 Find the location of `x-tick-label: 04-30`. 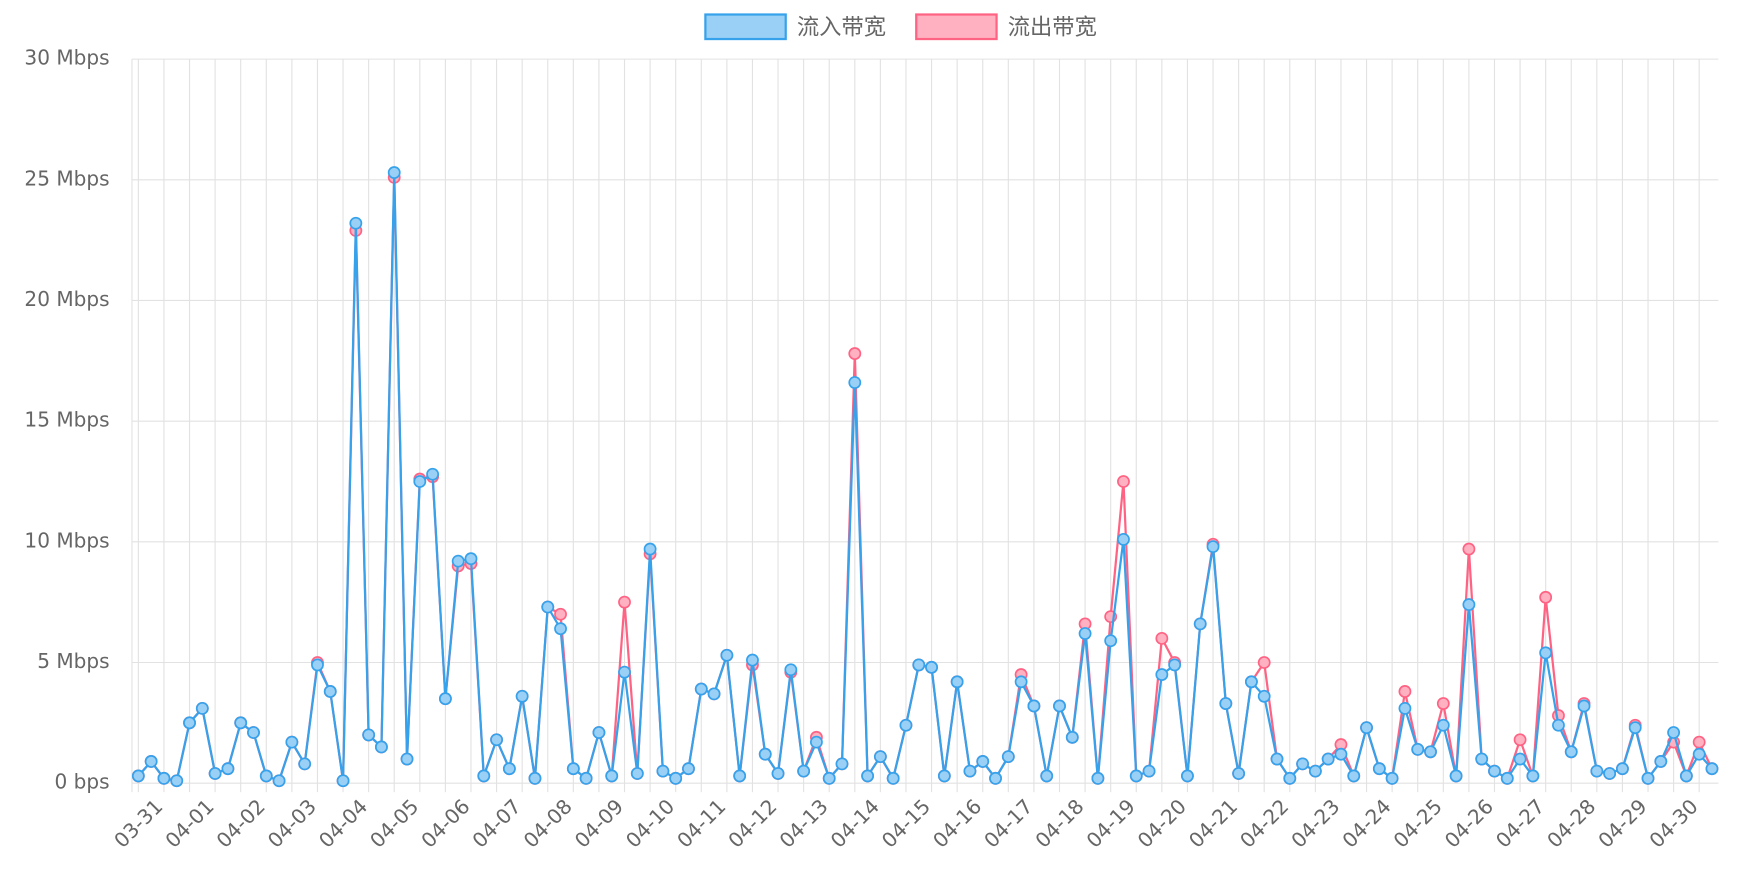

x-tick-label: 04-30 is located at coordinates (1673, 823).